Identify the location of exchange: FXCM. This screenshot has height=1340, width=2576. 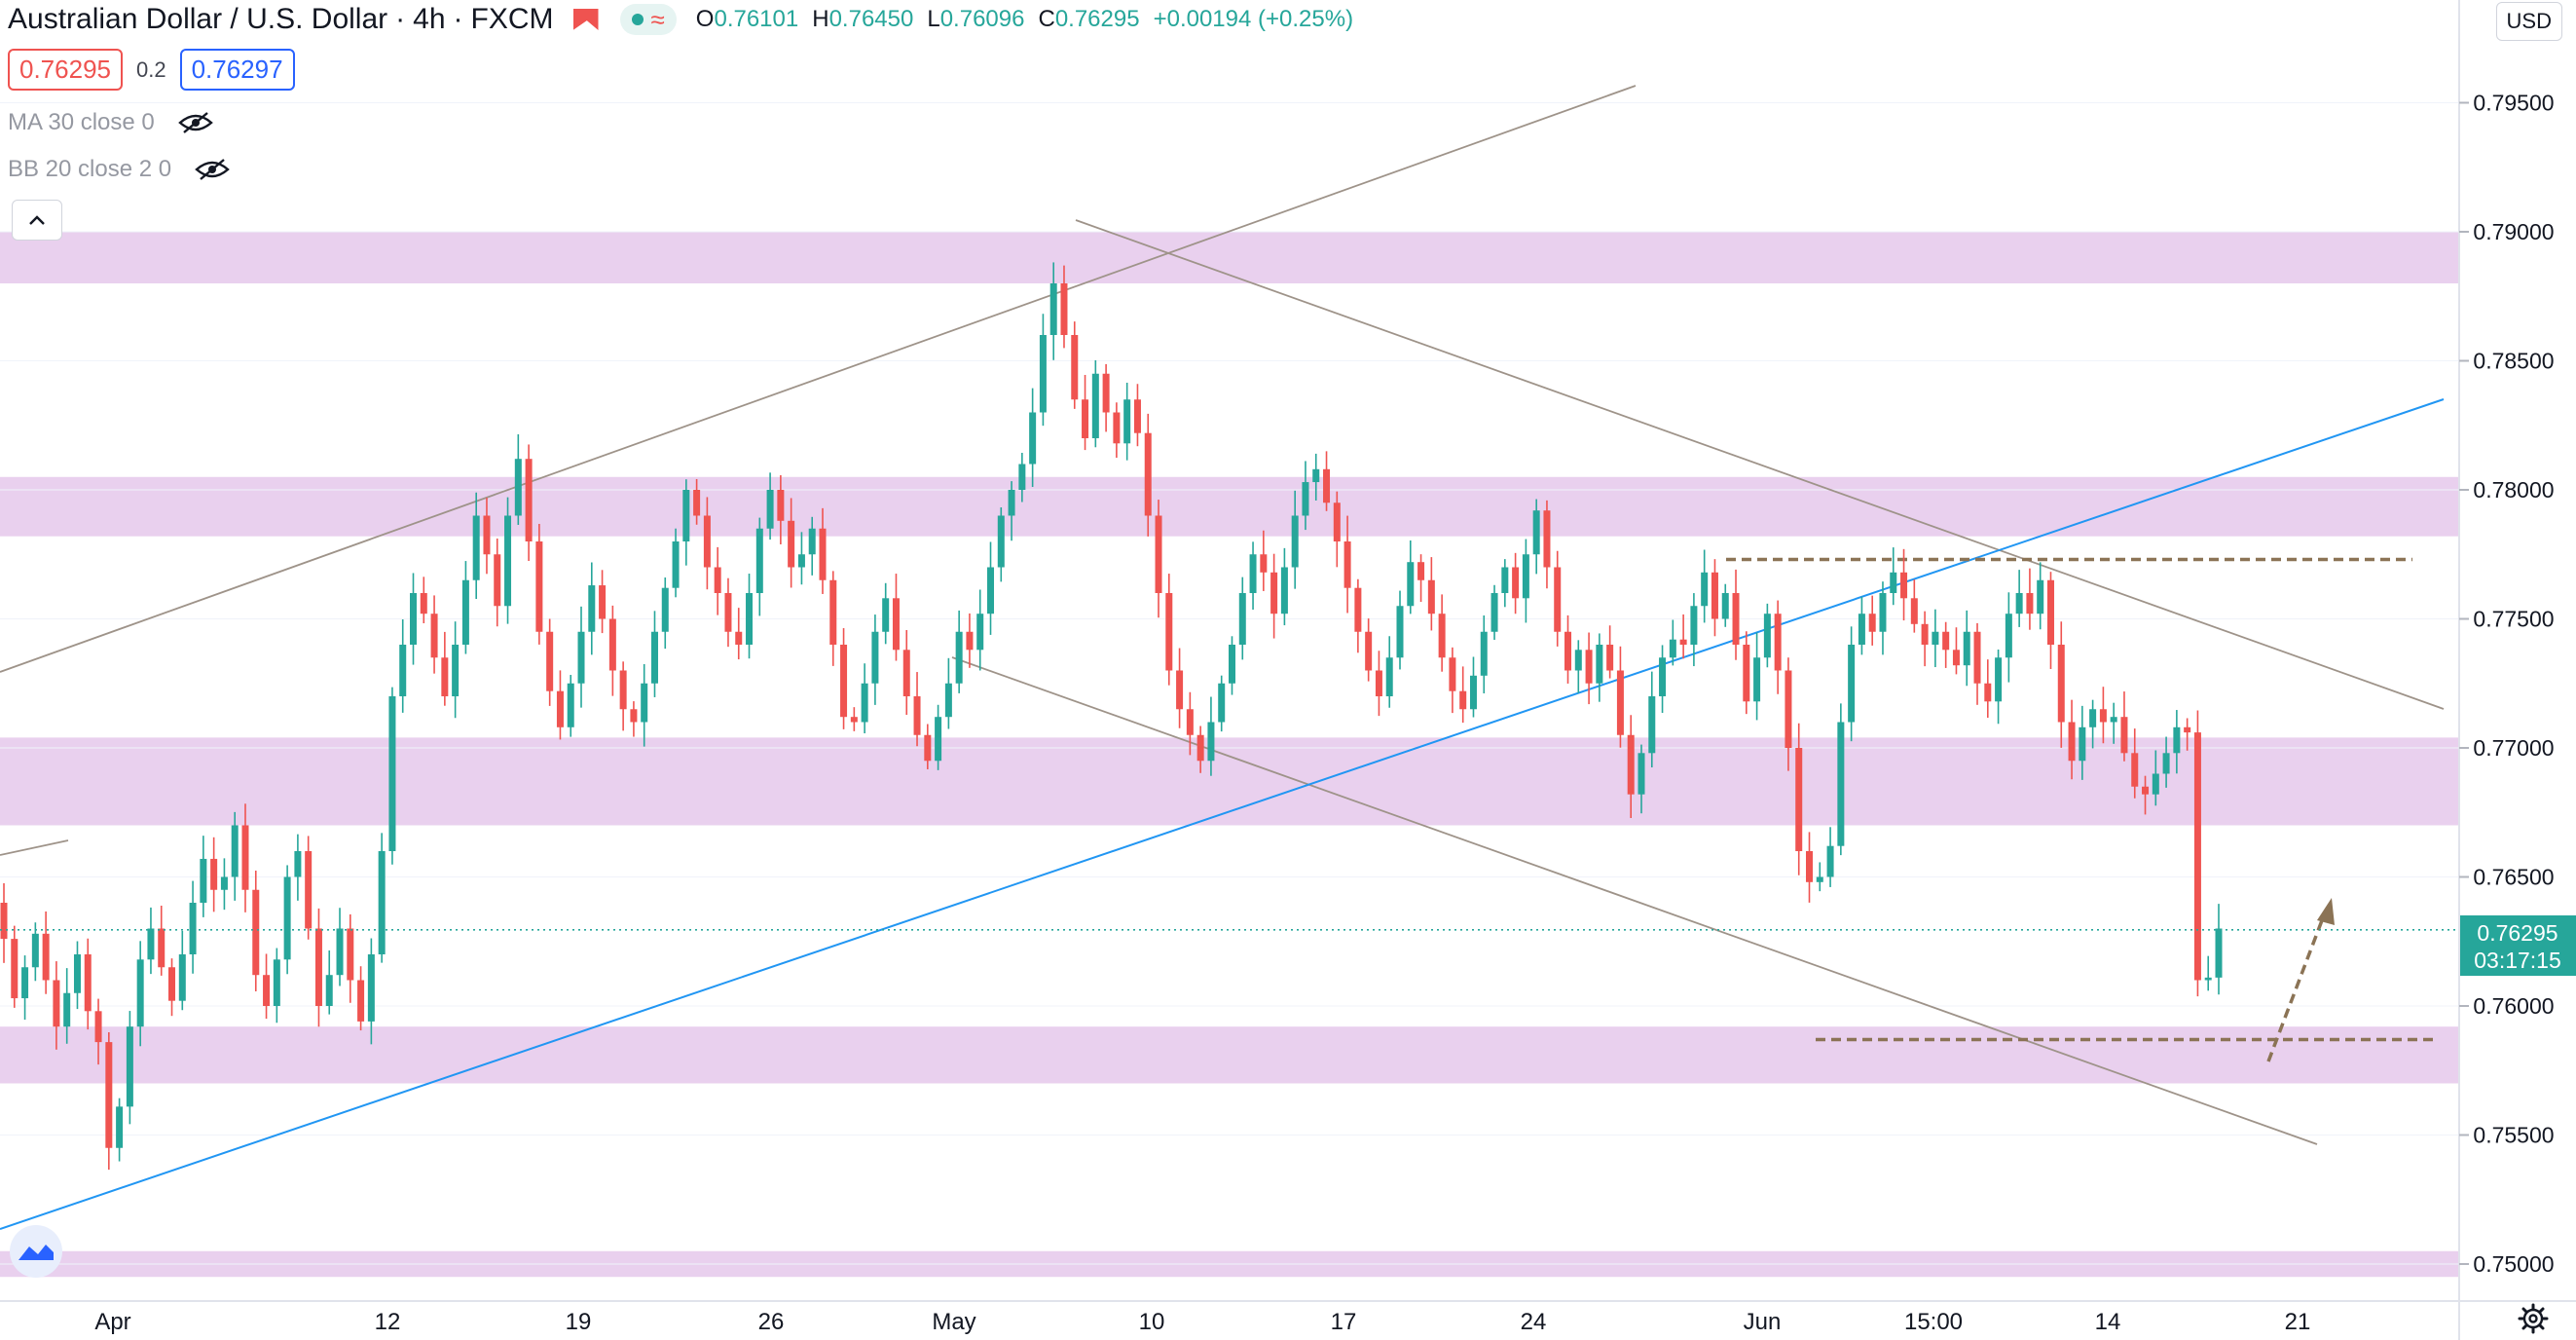
(512, 19).